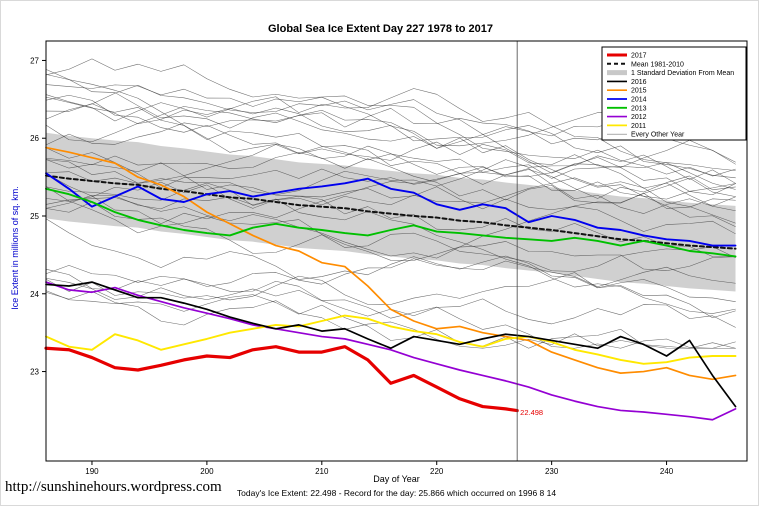 This screenshot has width=759, height=506. Describe the element at coordinates (639, 108) in the screenshot. I see `legend-label: 2013` at that location.